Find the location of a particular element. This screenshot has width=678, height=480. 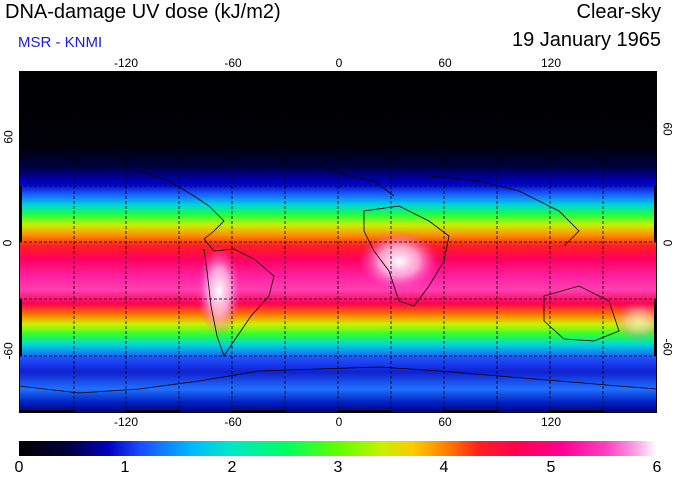

andes-high-uv-area is located at coordinates (219, 291).